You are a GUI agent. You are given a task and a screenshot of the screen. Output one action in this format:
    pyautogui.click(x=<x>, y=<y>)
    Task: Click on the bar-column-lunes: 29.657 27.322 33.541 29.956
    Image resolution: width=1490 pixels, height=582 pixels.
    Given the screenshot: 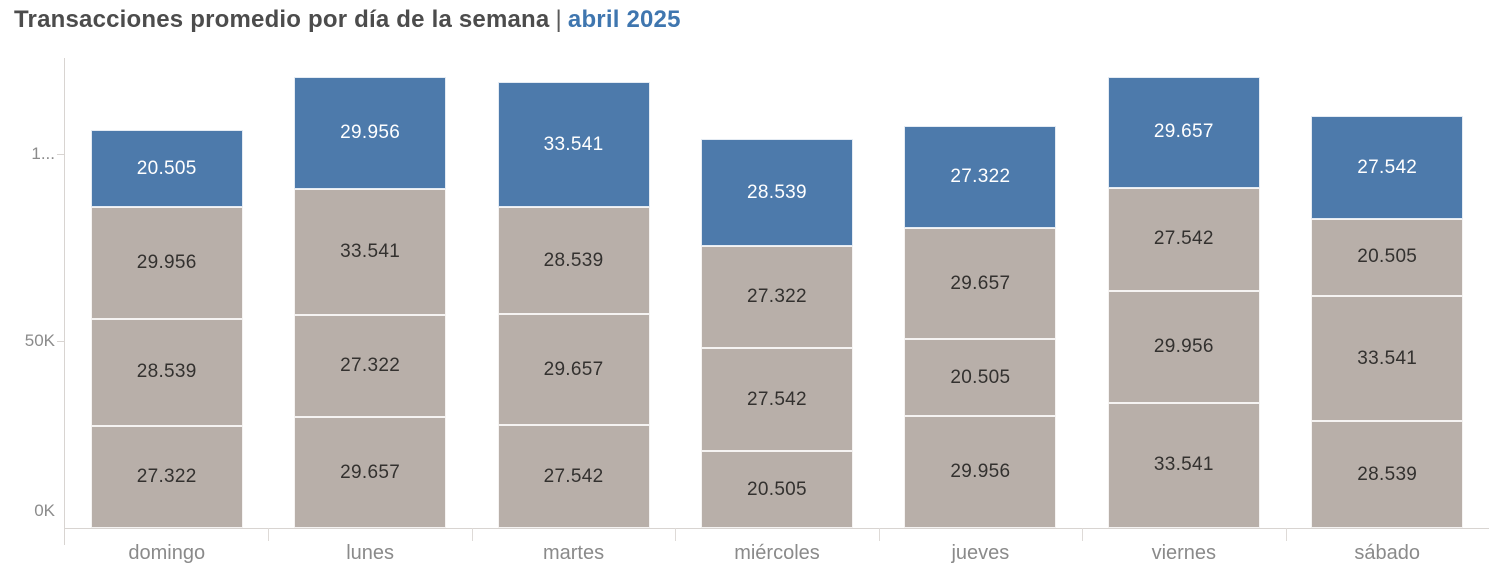 What is the action you would take?
    pyautogui.click(x=369, y=293)
    